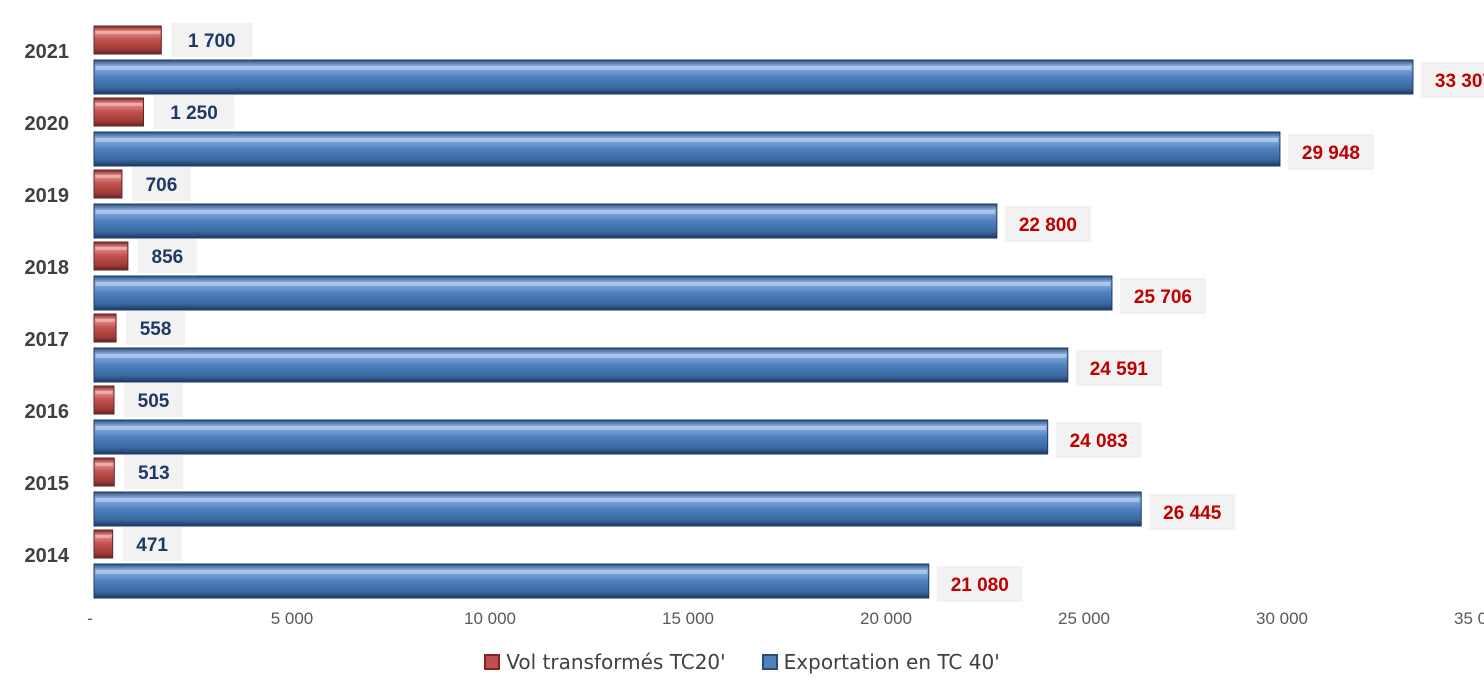 This screenshot has width=1484, height=684. I want to click on data-label-series-1: 558, so click(156, 329).